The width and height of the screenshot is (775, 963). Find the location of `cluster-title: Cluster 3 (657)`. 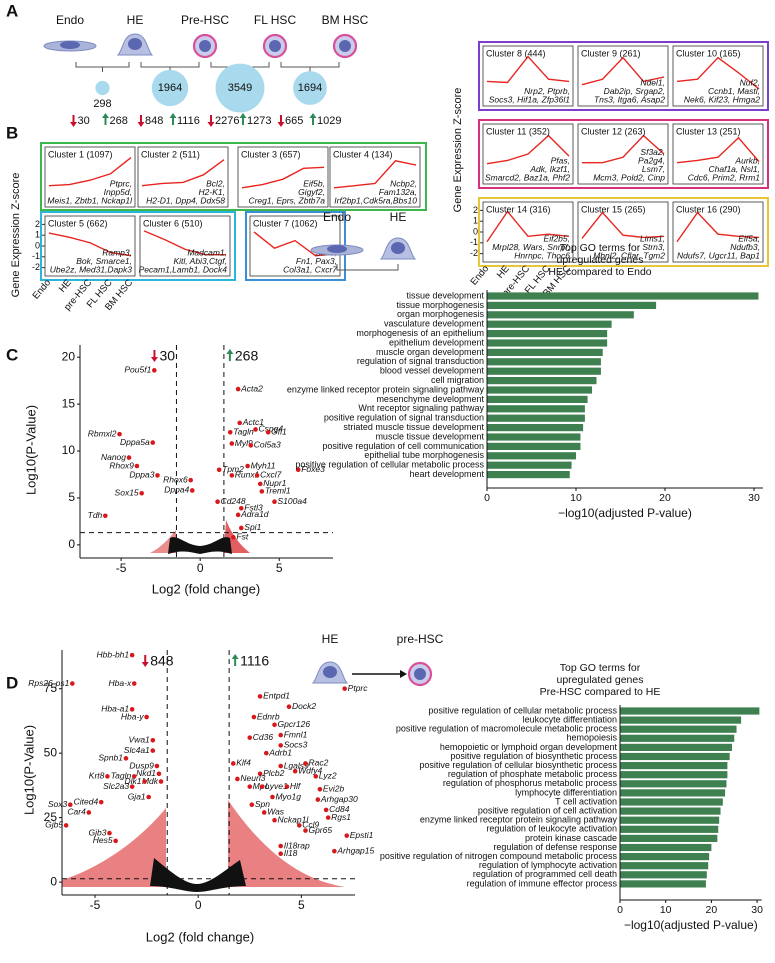

cluster-title: Cluster 3 (657) is located at coordinates (271, 154).